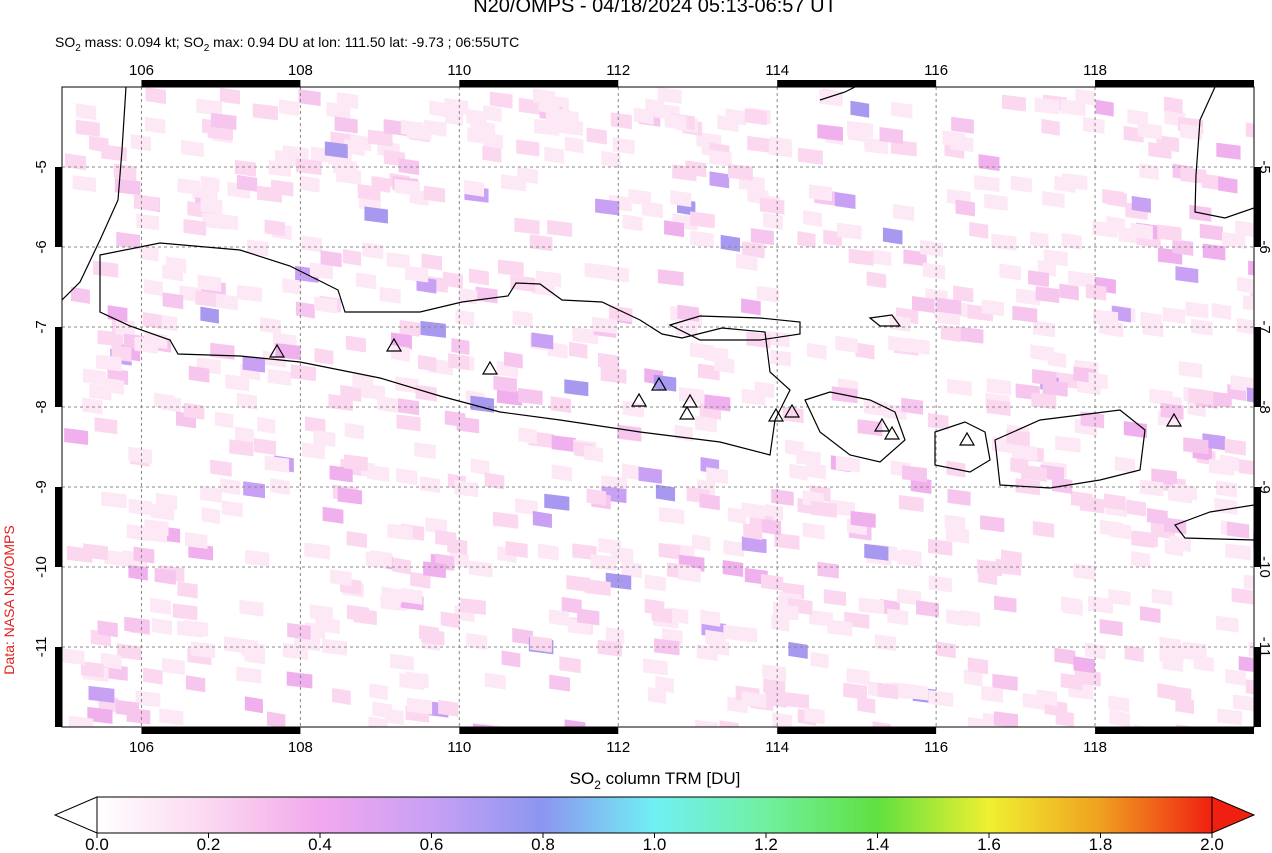 The width and height of the screenshot is (1272, 853). Describe the element at coordinates (141, 747) in the screenshot. I see `x-tick-label: 106` at that location.